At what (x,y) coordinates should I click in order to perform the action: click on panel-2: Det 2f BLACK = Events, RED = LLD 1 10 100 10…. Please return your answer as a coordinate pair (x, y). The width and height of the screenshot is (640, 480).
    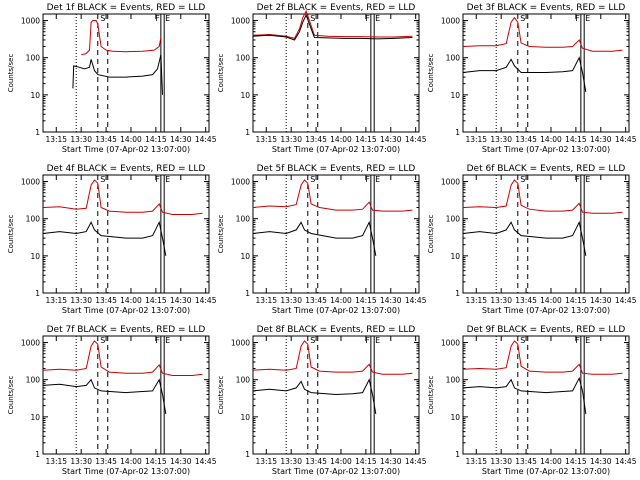
    Looking at the image, I should click on (322, 78).